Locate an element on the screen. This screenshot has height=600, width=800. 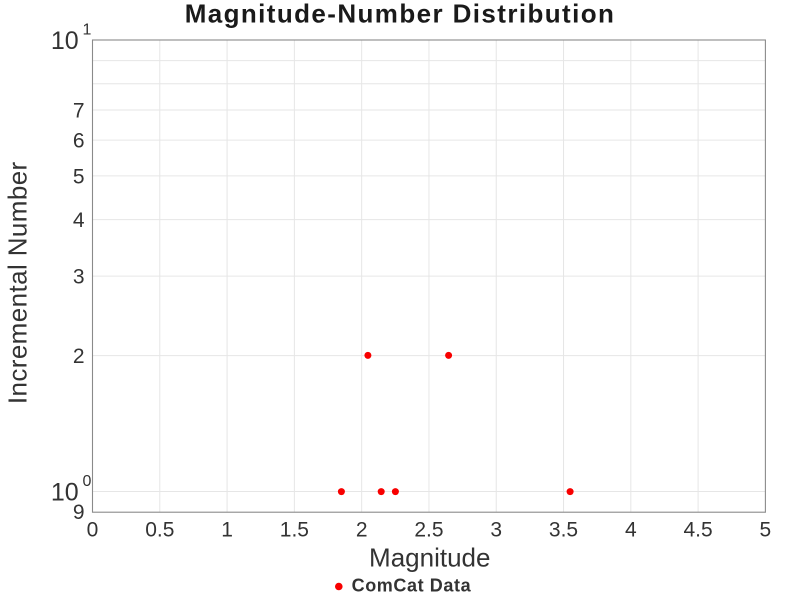
svg-text: 3.5 is located at coordinates (563, 529).